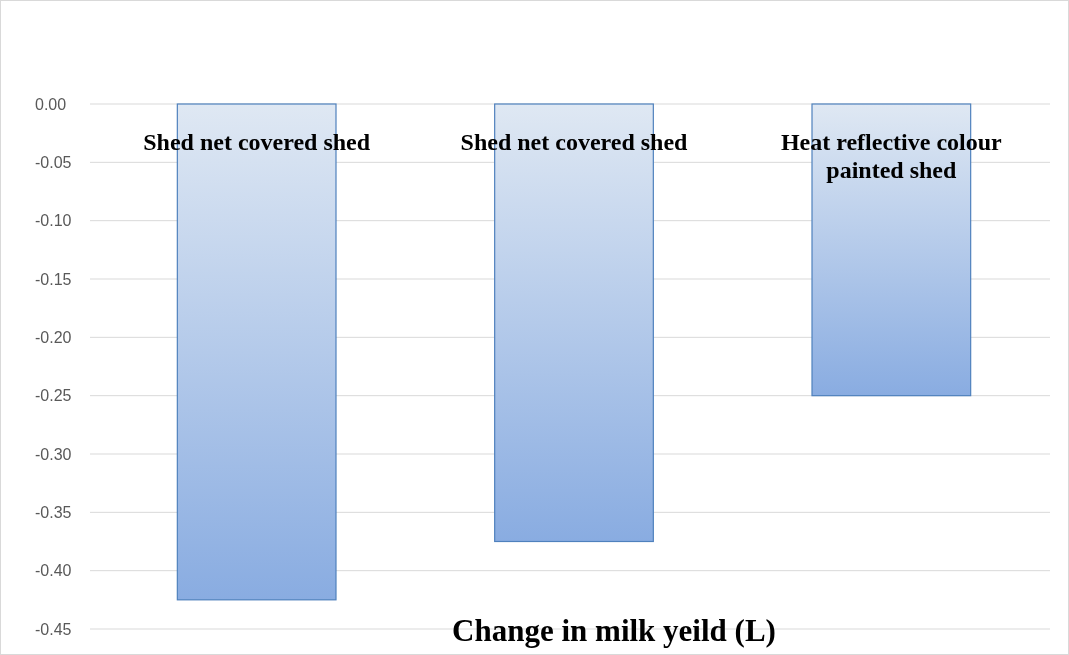 The image size is (1069, 655). Describe the element at coordinates (614, 630) in the screenshot. I see `text: Change in milk yeild (L)` at that location.